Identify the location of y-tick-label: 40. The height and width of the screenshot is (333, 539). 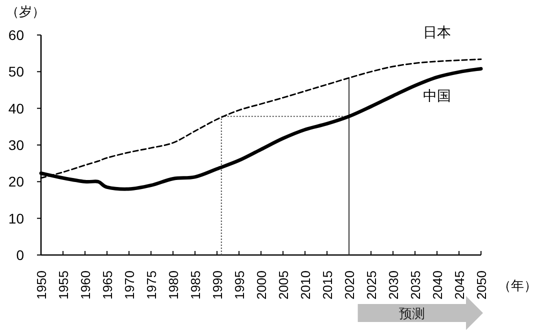
(16, 108).